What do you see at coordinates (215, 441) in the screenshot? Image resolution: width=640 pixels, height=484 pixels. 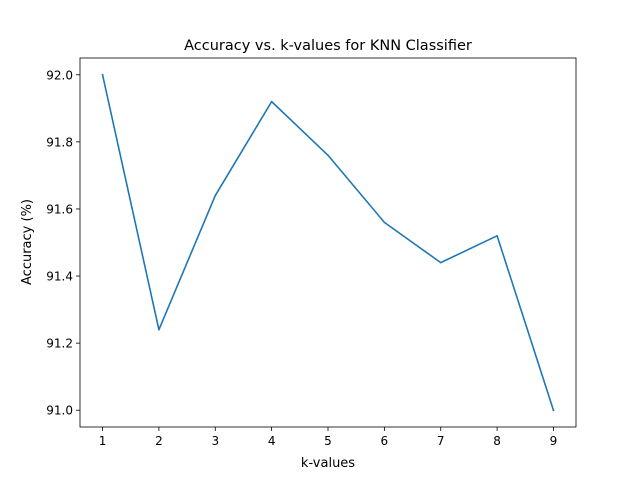 I see `x-tick-label: 3` at bounding box center [215, 441].